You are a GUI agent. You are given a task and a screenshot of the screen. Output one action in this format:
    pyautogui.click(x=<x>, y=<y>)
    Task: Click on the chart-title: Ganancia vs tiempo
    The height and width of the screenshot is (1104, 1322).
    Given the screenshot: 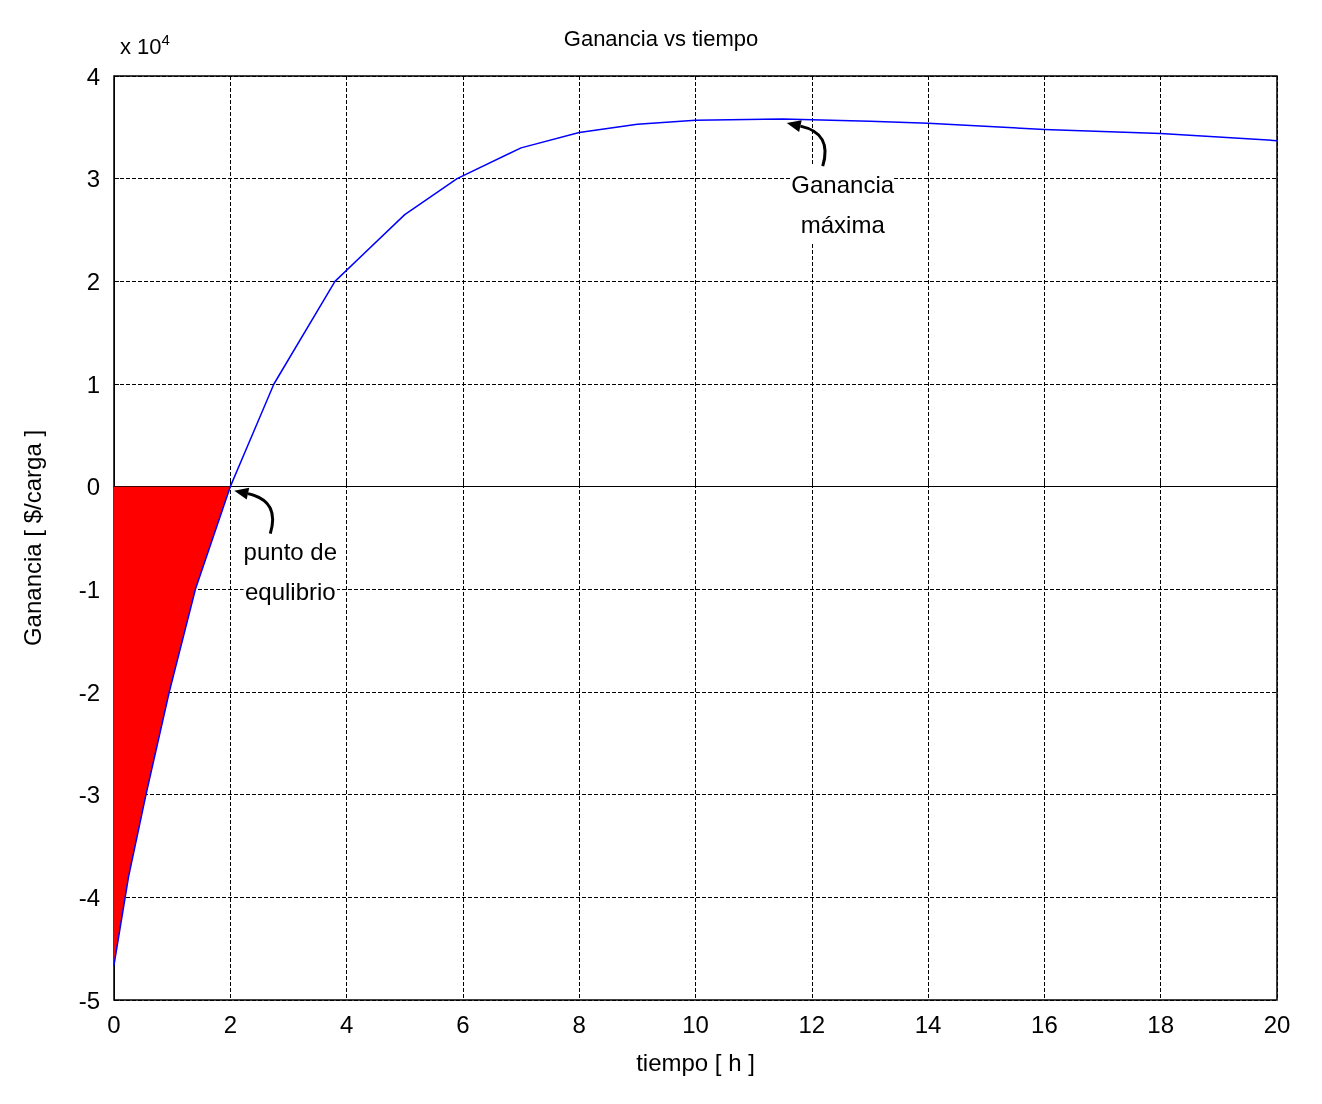 What is the action you would take?
    pyautogui.click(x=661, y=38)
    